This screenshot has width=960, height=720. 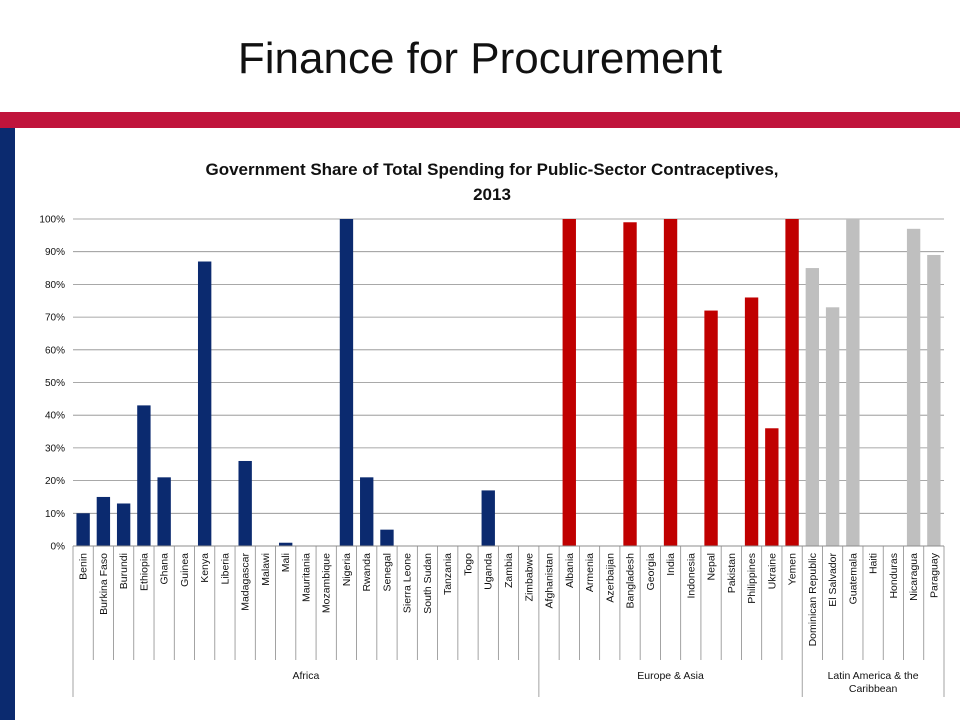 What do you see at coordinates (833, 580) in the screenshot?
I see `category-label: El Salvador` at bounding box center [833, 580].